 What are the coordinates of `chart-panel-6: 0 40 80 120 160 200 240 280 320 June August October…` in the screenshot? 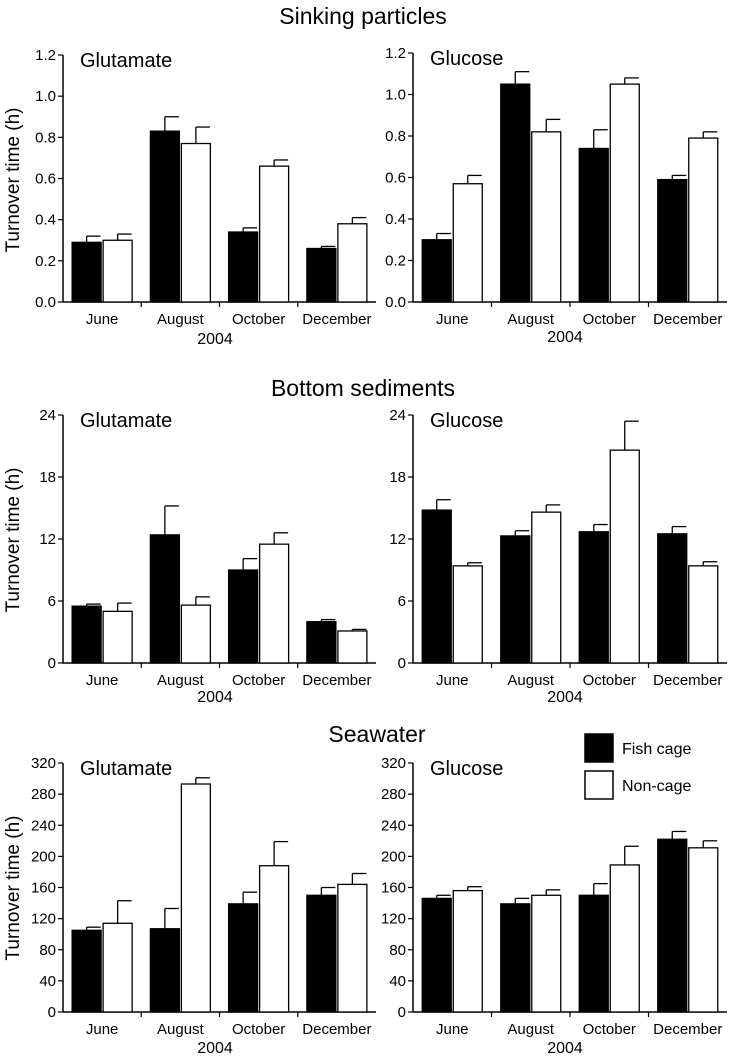 It's located at (554, 896).